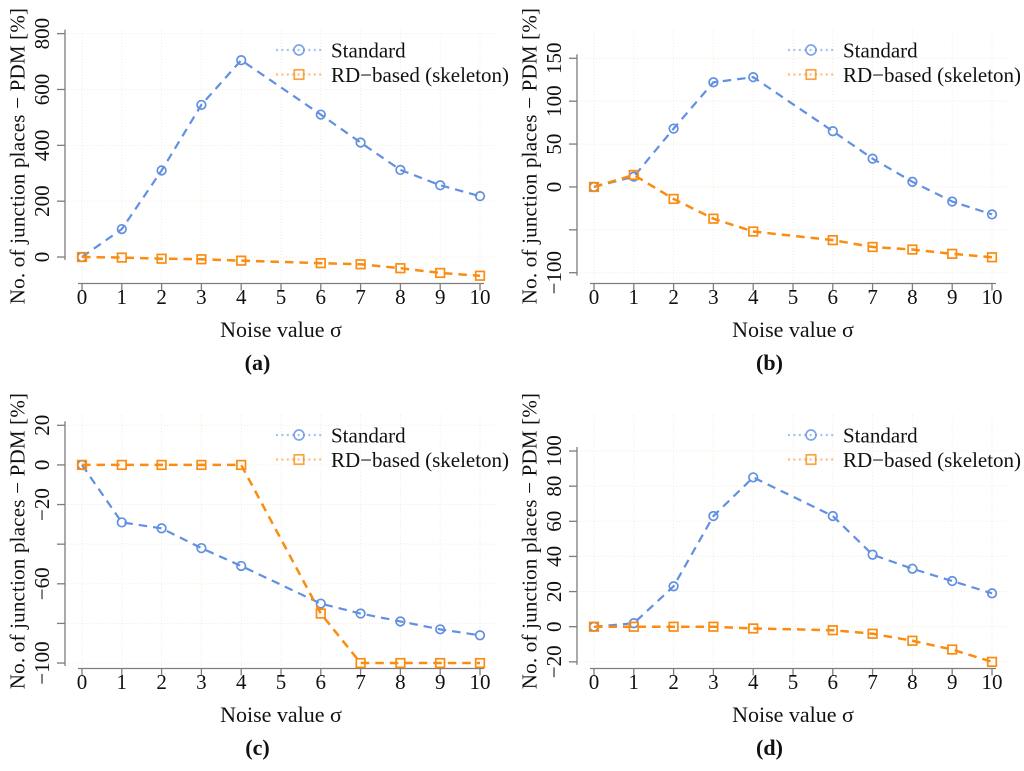  I want to click on y-tick-label: 400, so click(42, 146).